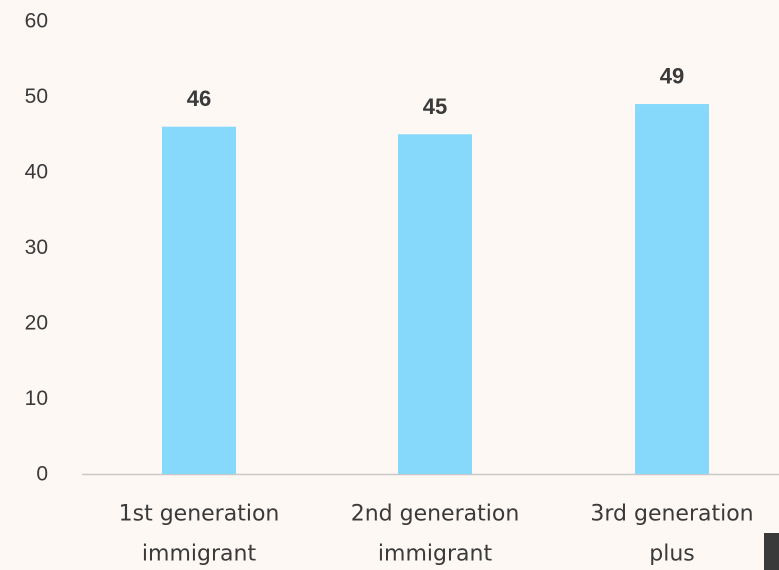 This screenshot has height=570, width=779. Describe the element at coordinates (435, 514) in the screenshot. I see `x-tick-label: 2nd generation` at that location.